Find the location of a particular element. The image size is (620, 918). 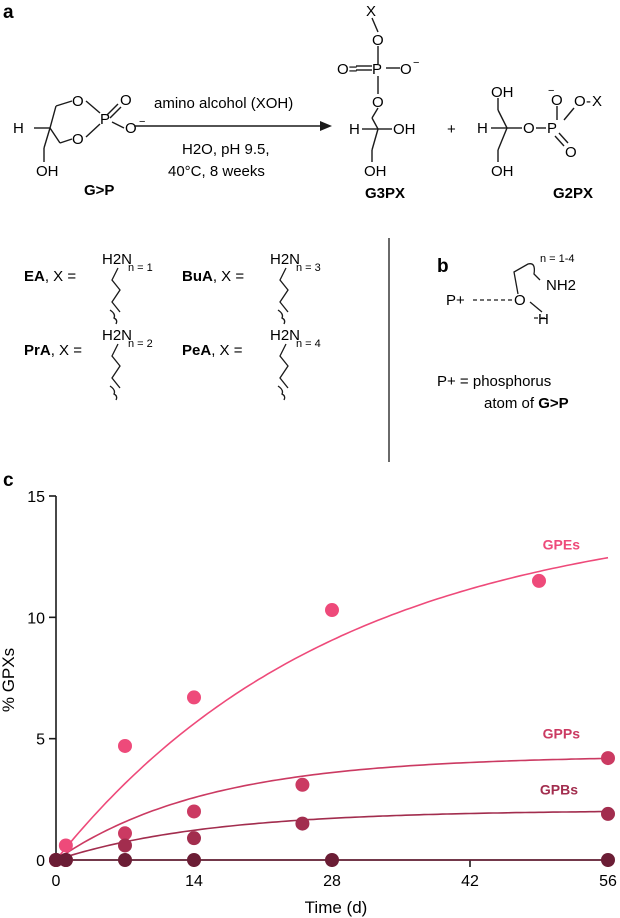

reactant-charge: − is located at coordinates (142, 122).